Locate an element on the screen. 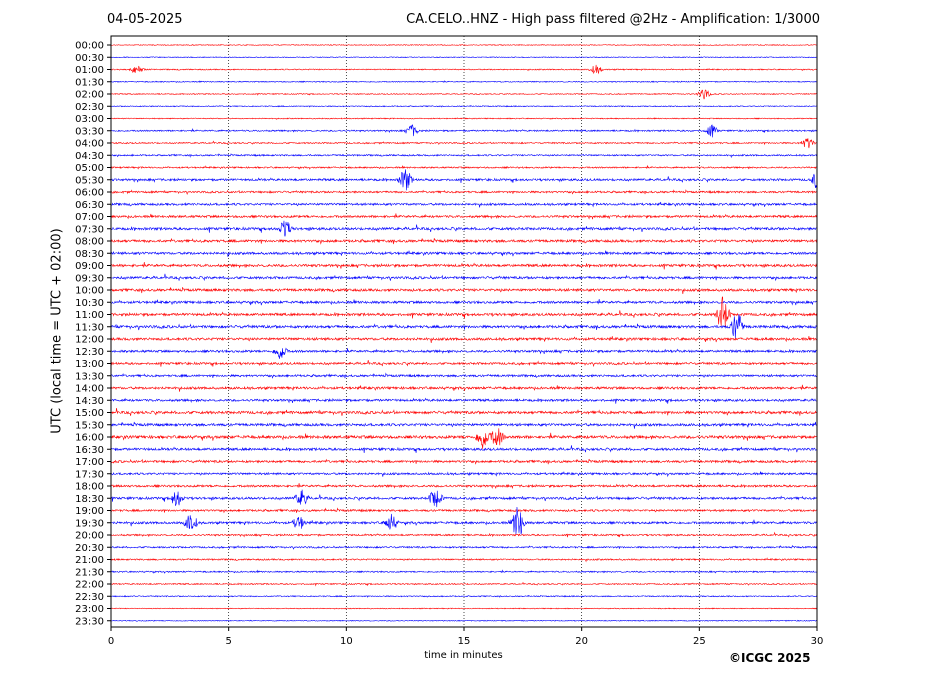  y-tick-label: 04:30 is located at coordinates (89, 156).